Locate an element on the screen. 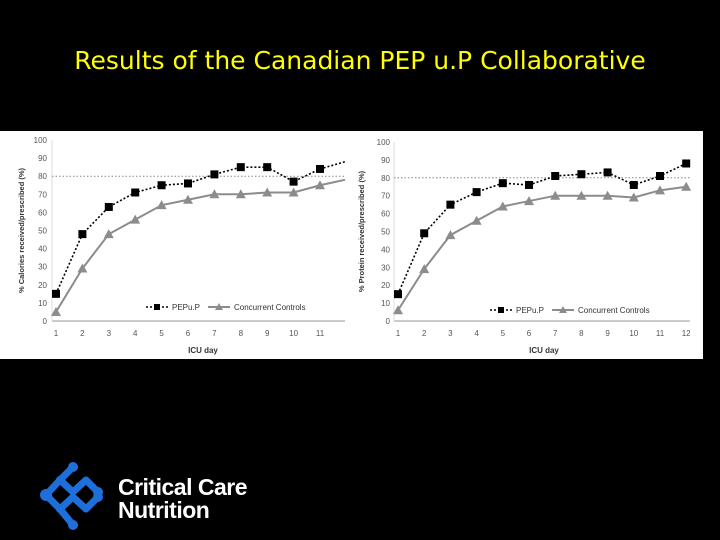 The height and width of the screenshot is (540, 720). molecule-logo-icon is located at coordinates (71, 496).